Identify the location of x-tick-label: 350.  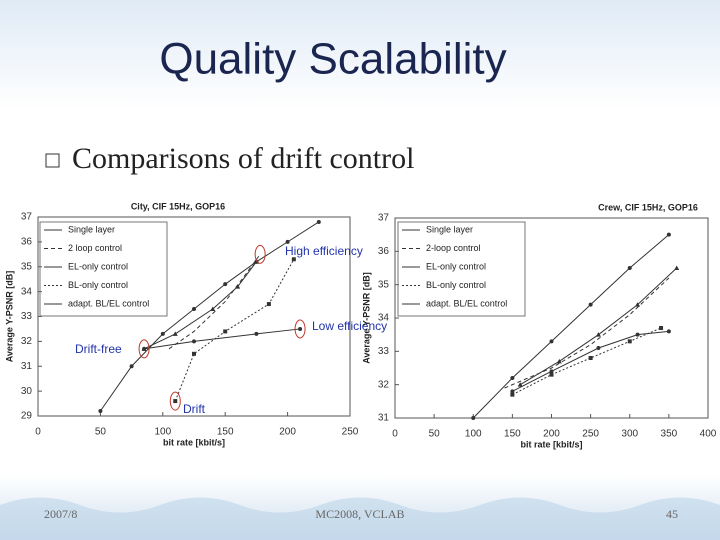
(669, 434).